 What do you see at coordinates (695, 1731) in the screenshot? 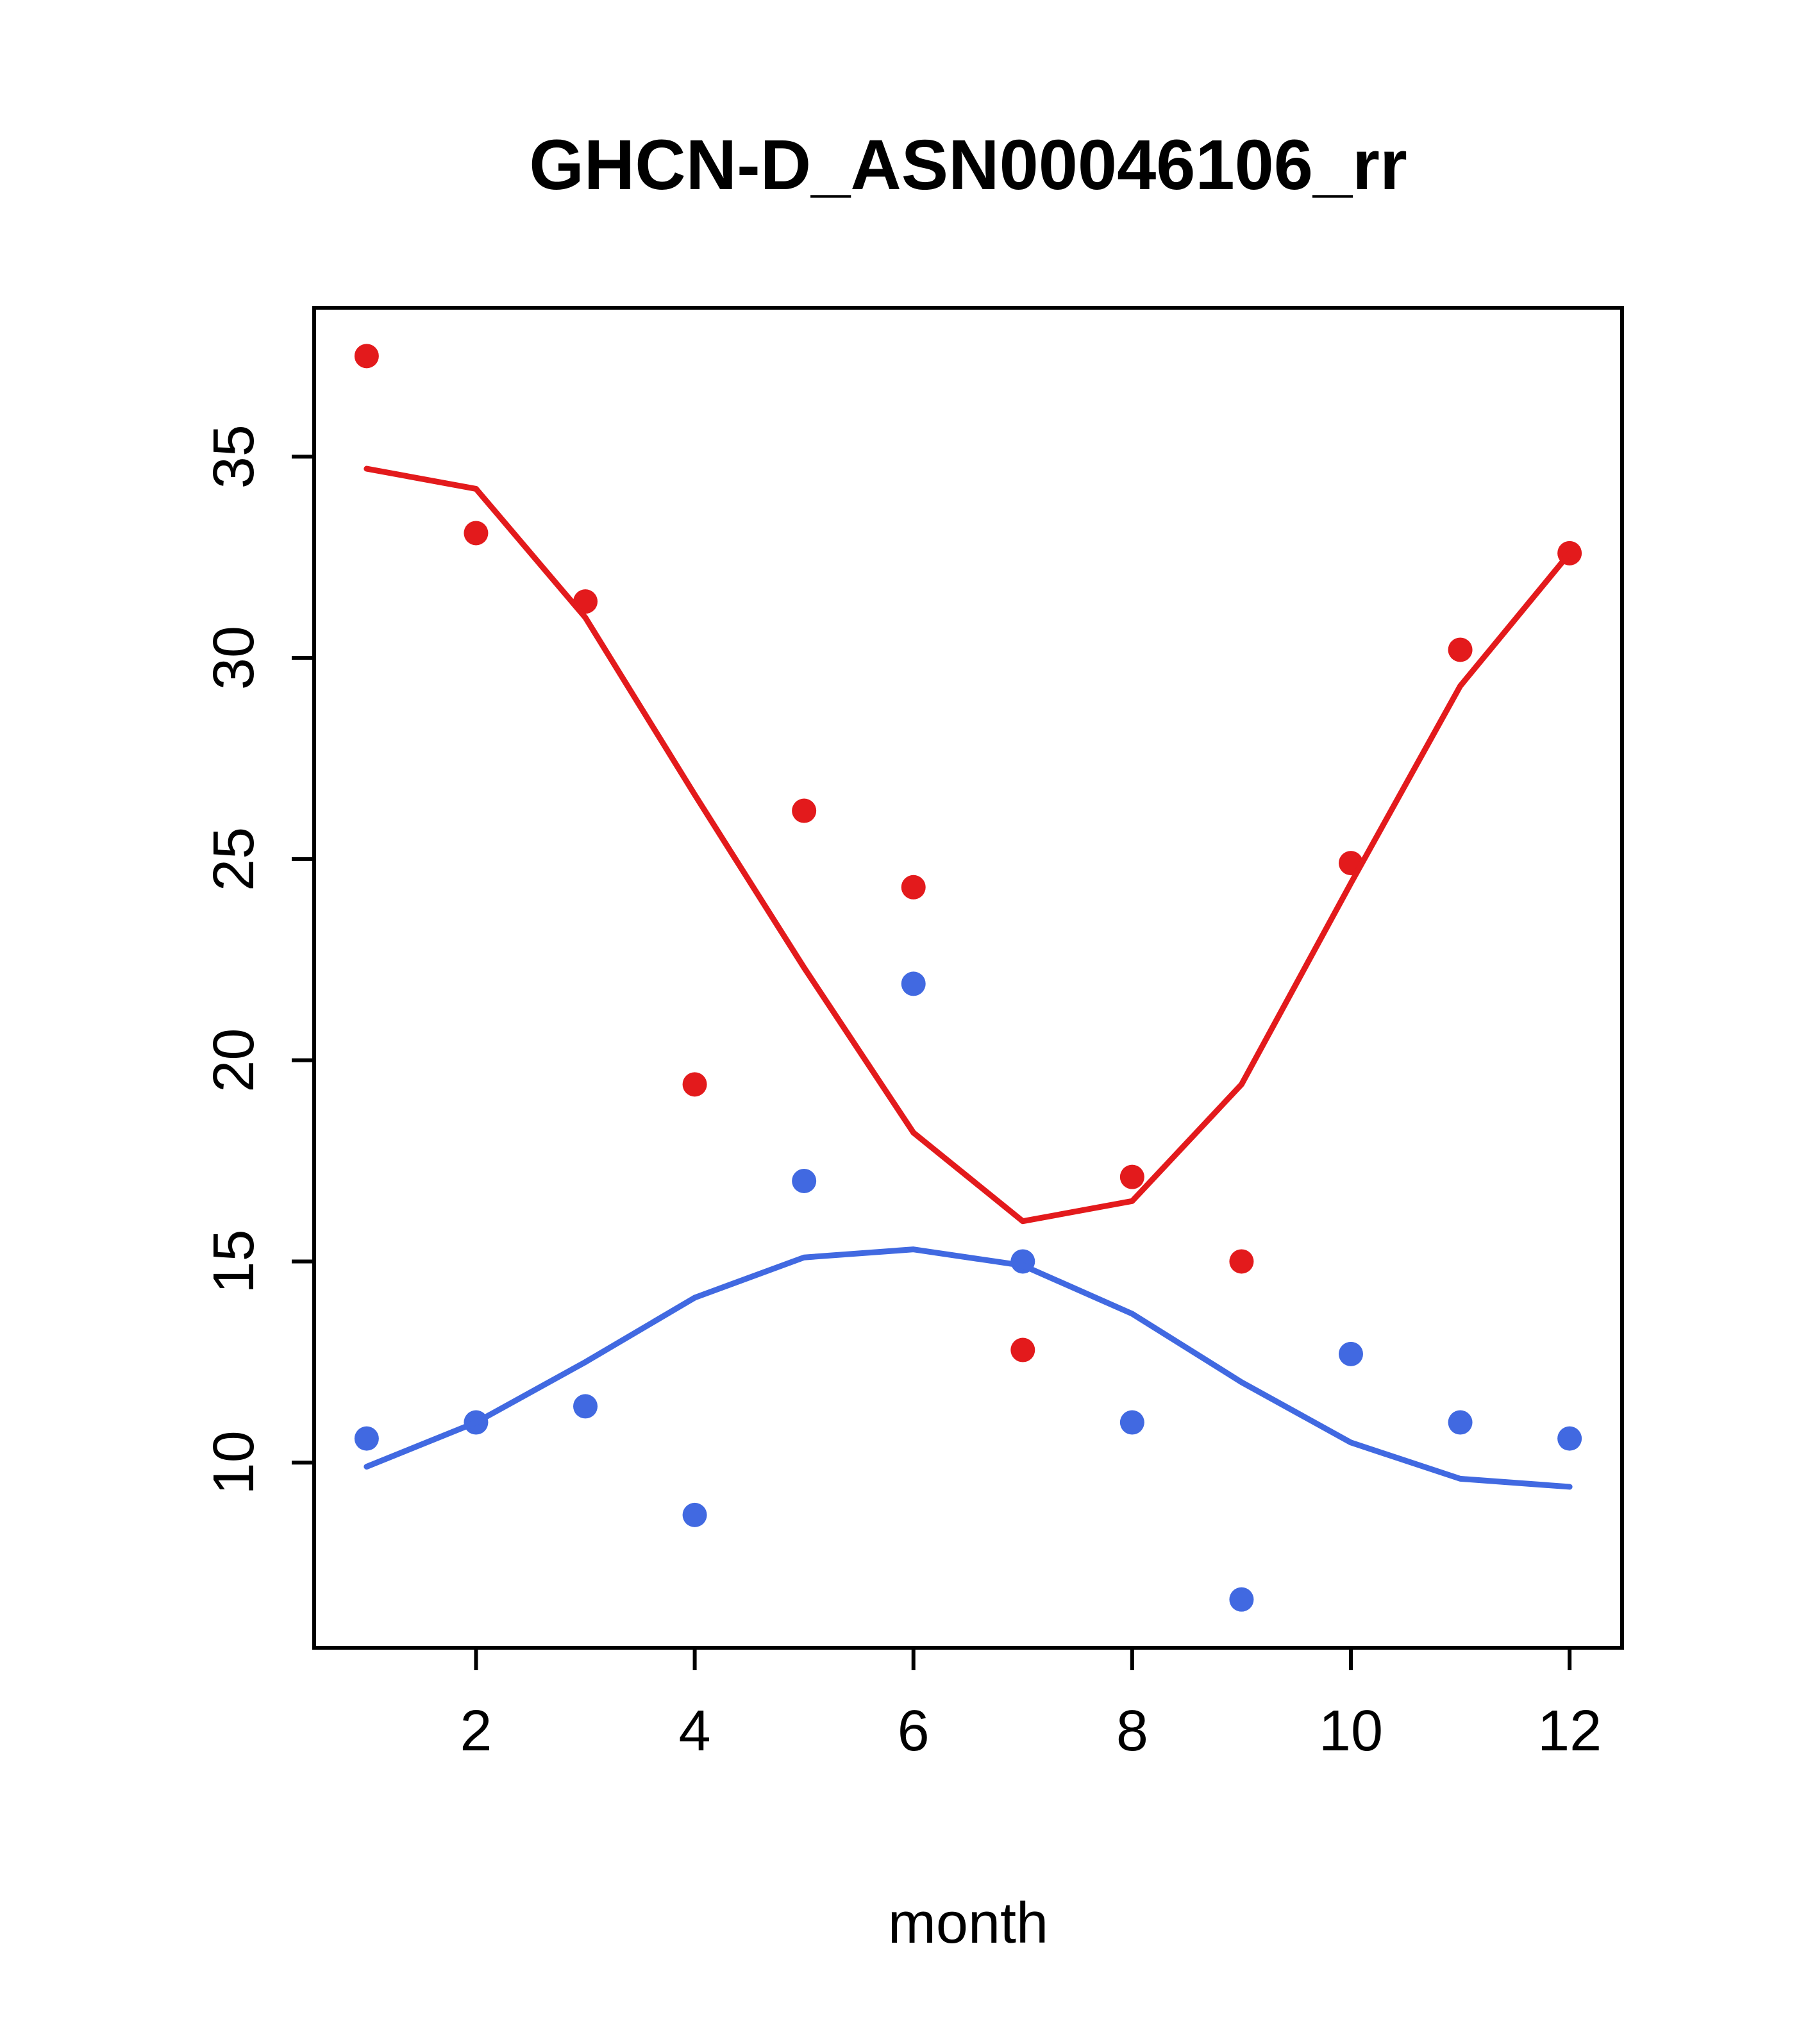
I see `x-tick-label: 4` at bounding box center [695, 1731].